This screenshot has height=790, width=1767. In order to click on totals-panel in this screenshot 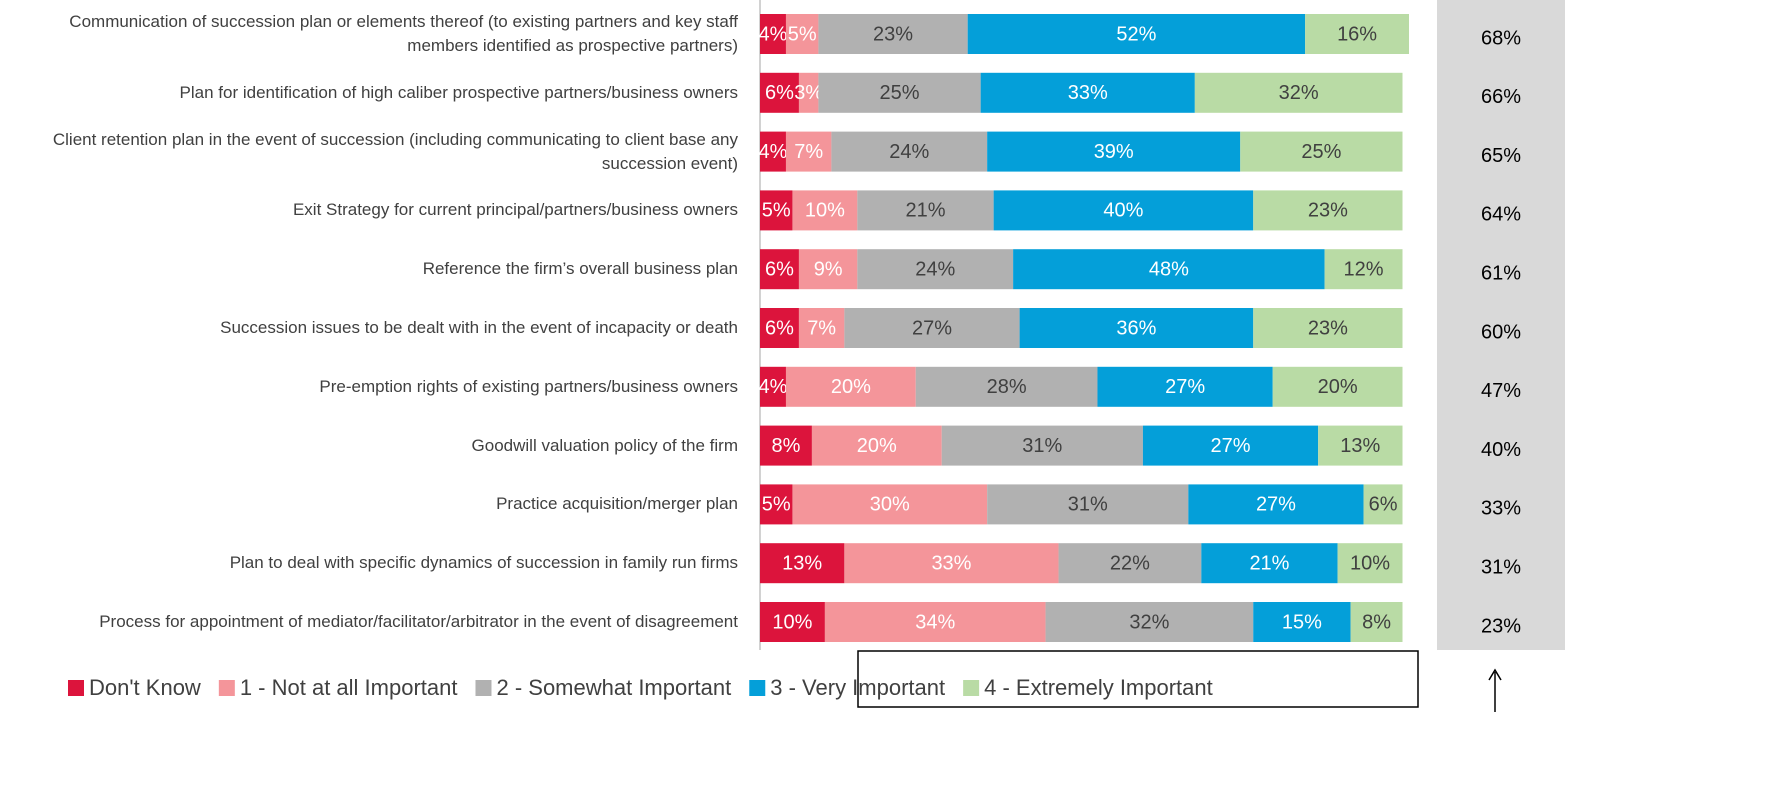, I will do `click(1501, 325)`.